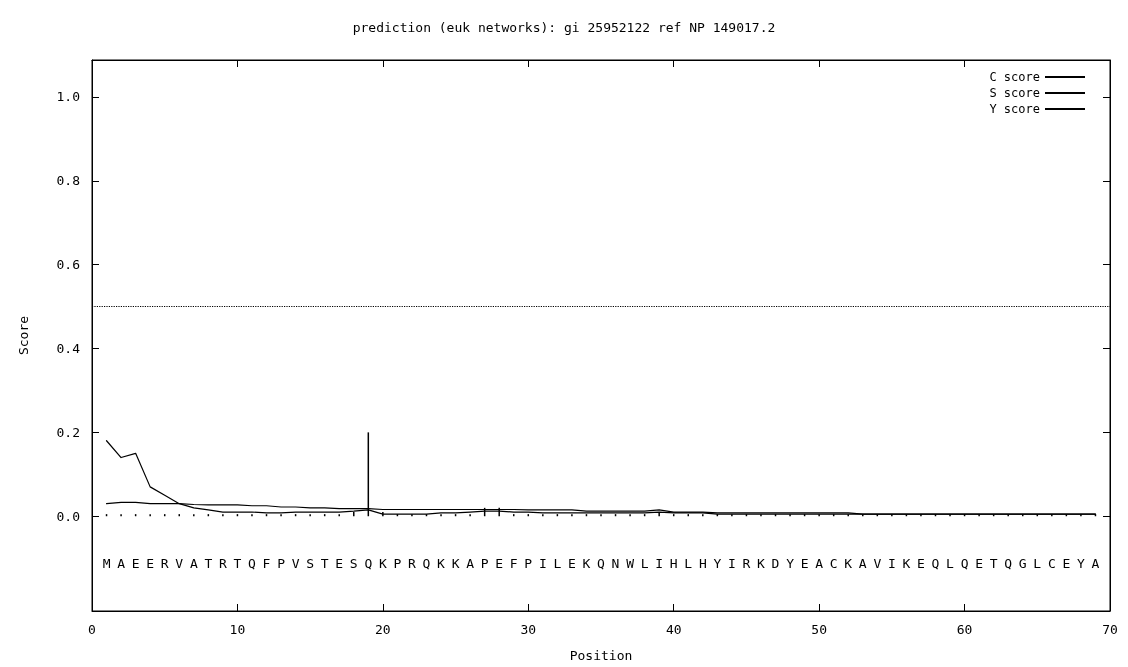 This screenshot has width=1128, height=667. What do you see at coordinates (68, 348) in the screenshot?
I see `y-tick-label: 0.4` at bounding box center [68, 348].